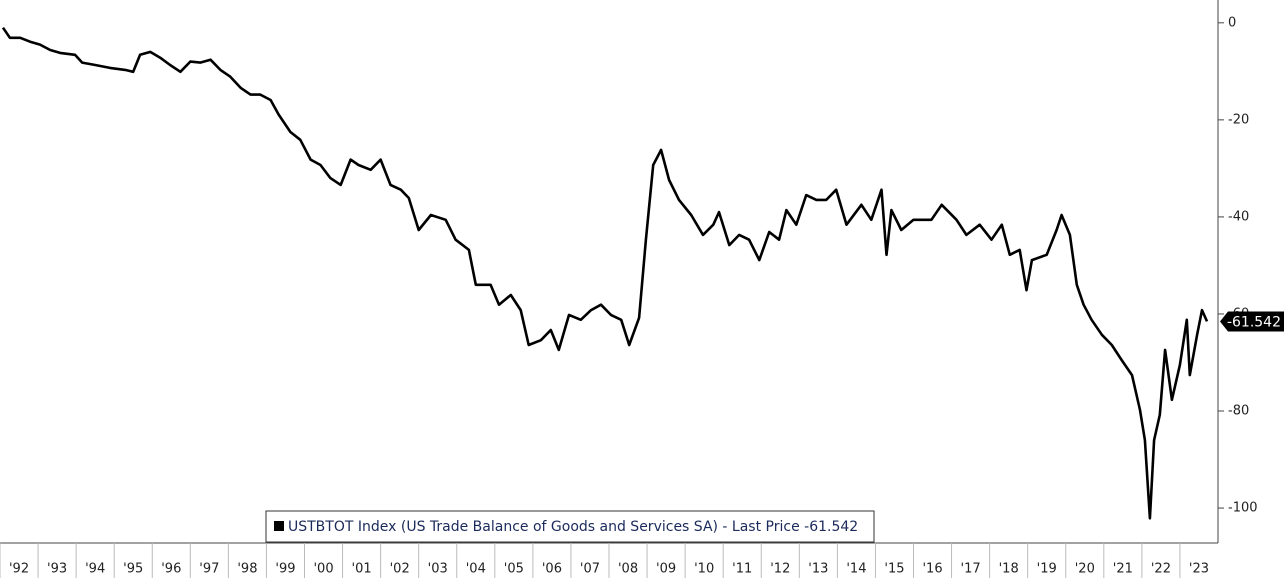 Image resolution: width=1284 pixels, height=578 pixels. What do you see at coordinates (628, 569) in the screenshot?
I see `x-tick-label: '08` at bounding box center [628, 569].